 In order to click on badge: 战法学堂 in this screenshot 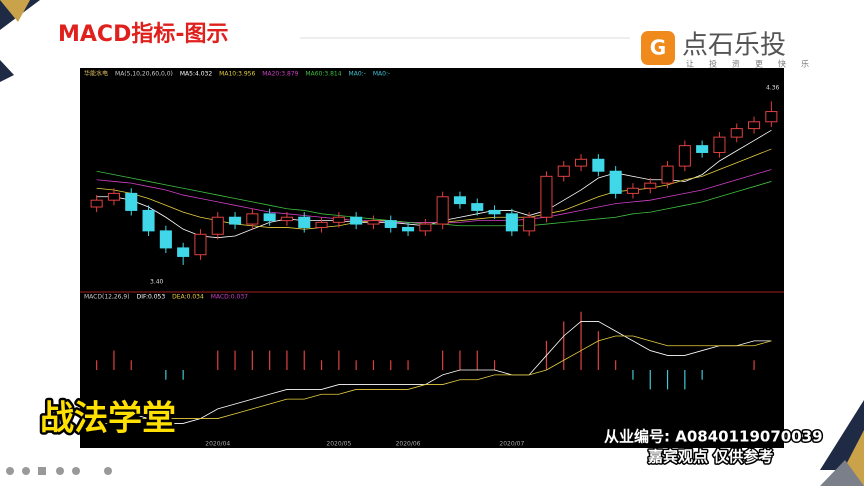, I will do `click(108, 419)`.